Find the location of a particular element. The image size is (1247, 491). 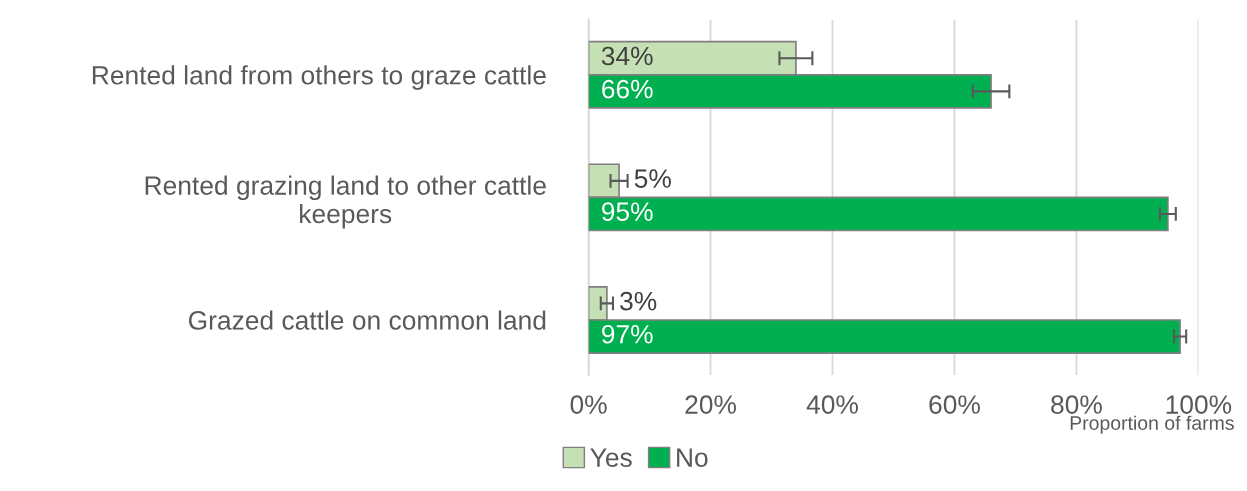

y-tick-label: Rented grazing land to other cattle keepers is located at coordinates (345, 202).